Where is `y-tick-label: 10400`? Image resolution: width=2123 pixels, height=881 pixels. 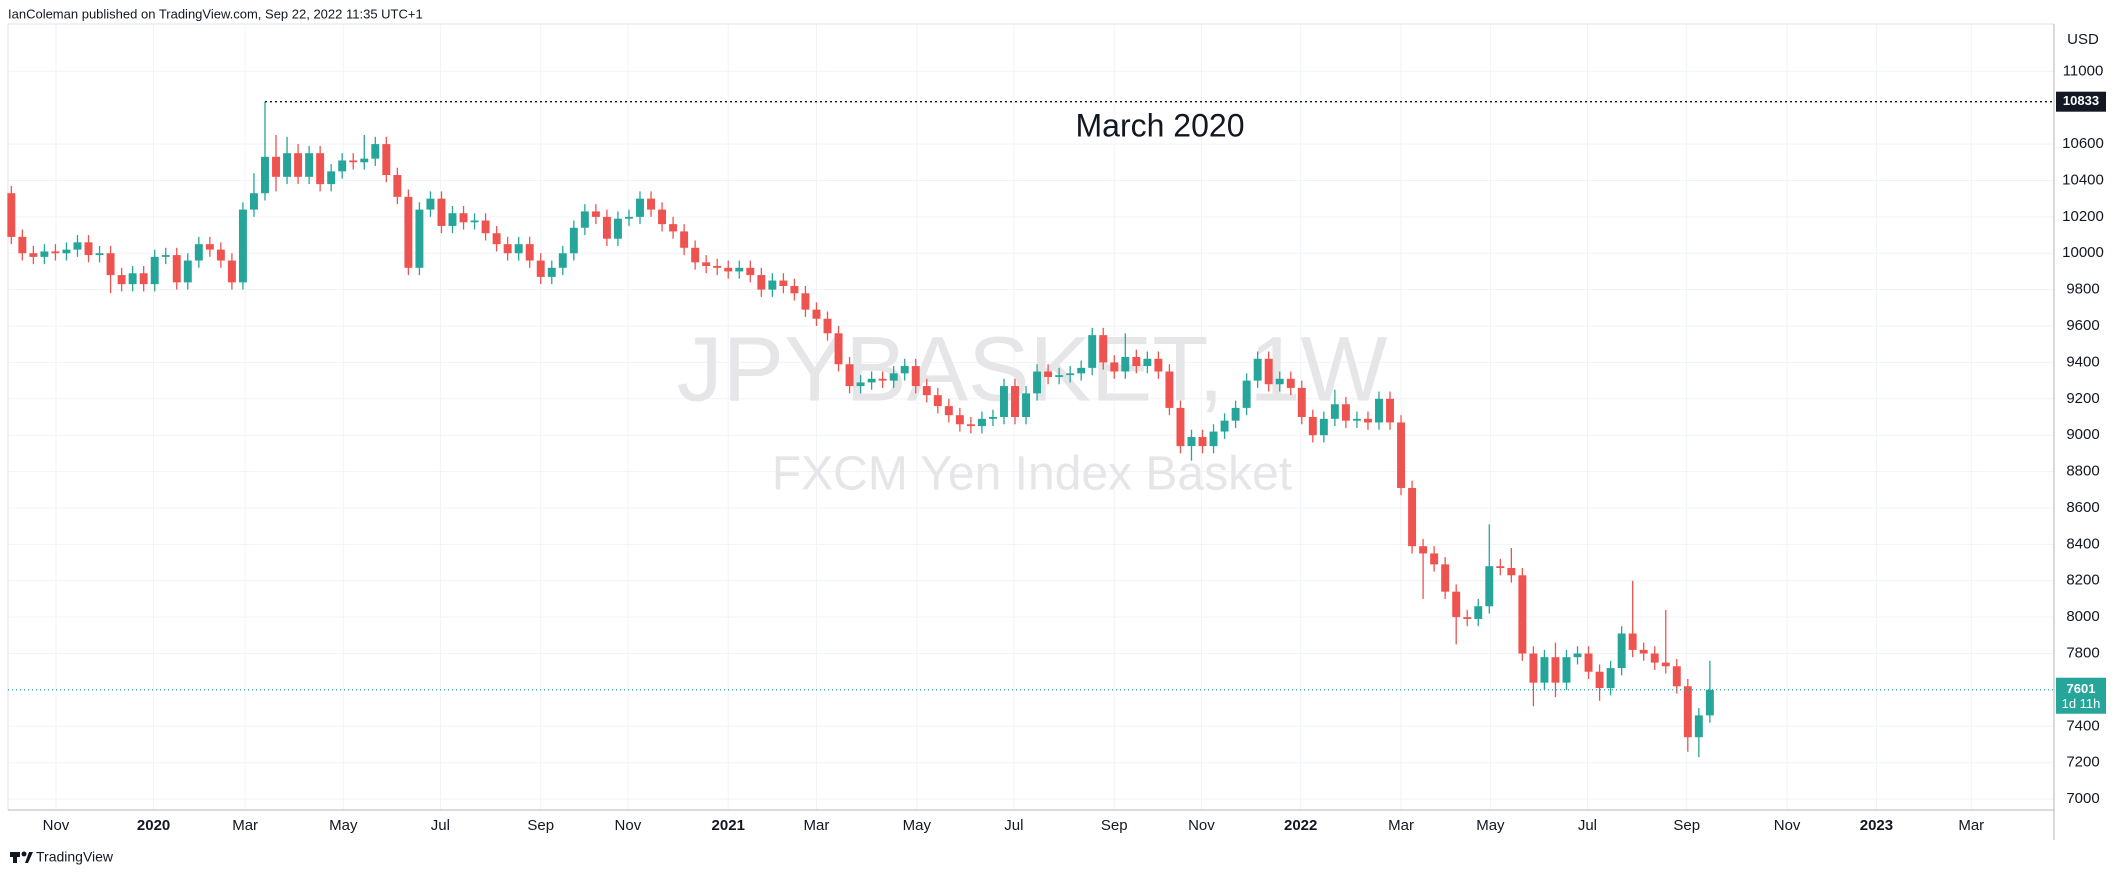
y-tick-label: 10400 is located at coordinates (2083, 179).